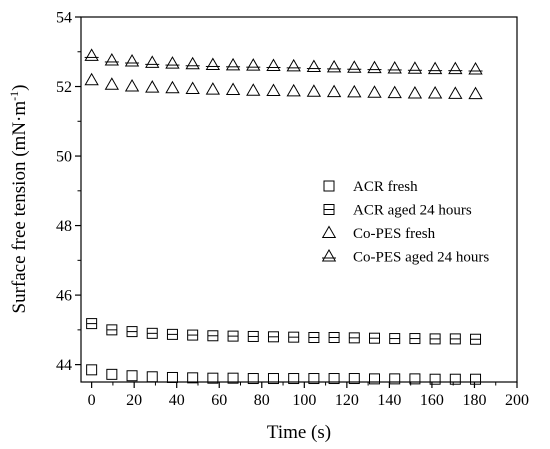  I want to click on x-tick-label: 80, so click(262, 400).